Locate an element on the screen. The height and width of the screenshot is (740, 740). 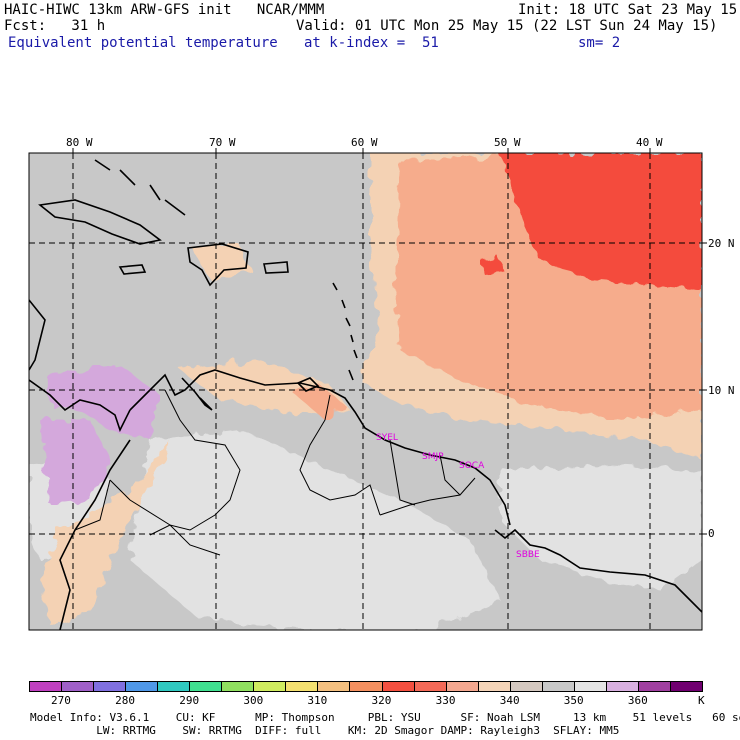
lavender-regions is located at coordinates (100, 435).